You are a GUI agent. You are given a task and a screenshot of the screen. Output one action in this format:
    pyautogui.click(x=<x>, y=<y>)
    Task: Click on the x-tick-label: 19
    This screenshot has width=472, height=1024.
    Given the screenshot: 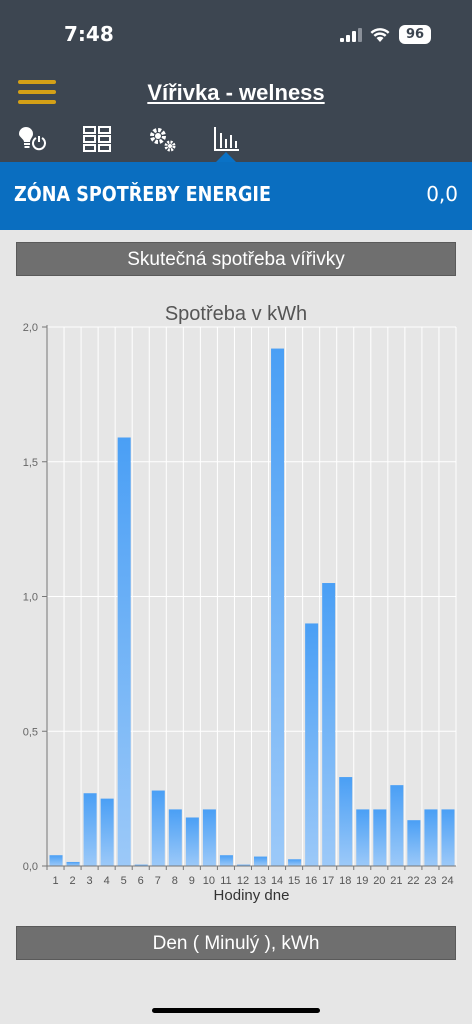 What is the action you would take?
    pyautogui.click(x=362, y=881)
    